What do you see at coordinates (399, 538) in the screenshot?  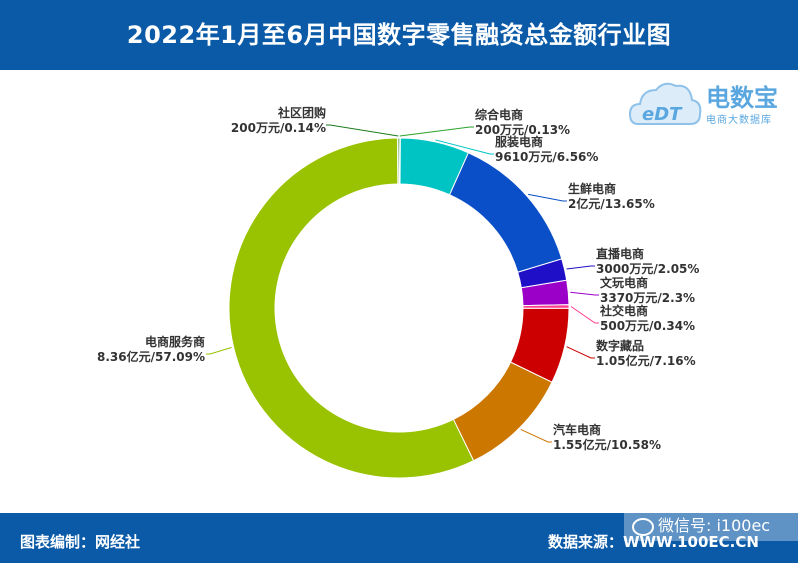 I see `footer-bar` at bounding box center [399, 538].